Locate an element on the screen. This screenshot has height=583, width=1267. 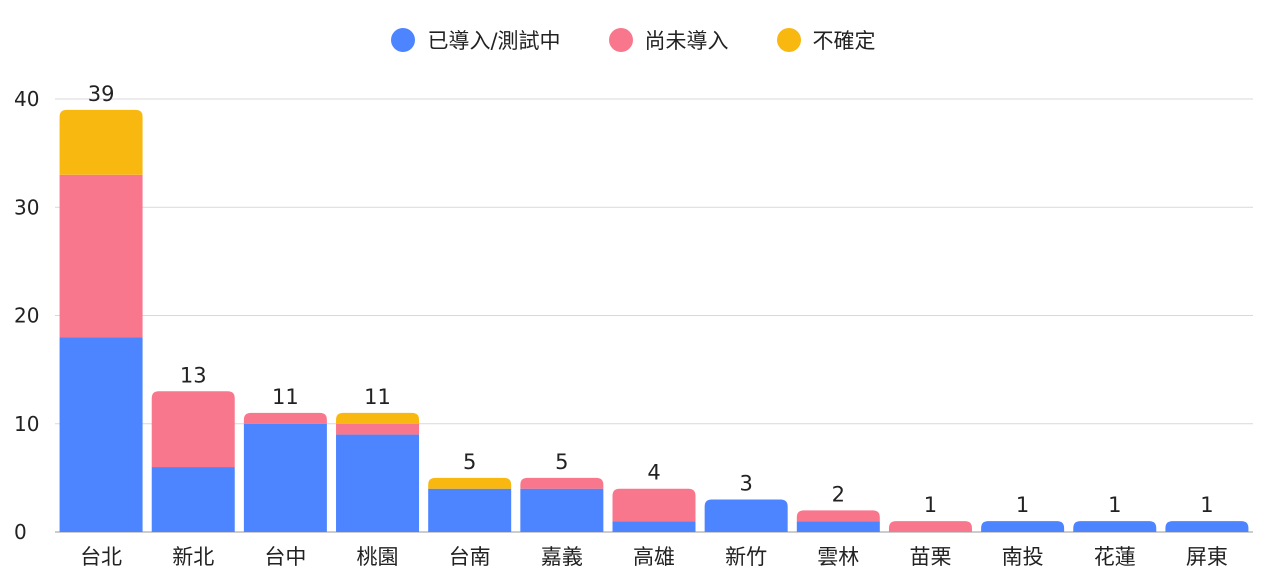
x-tick-label: 桃園 is located at coordinates (378, 557).